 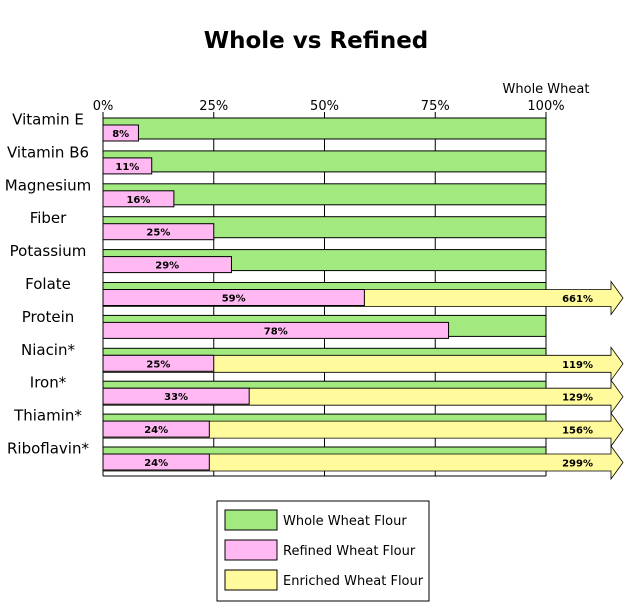 What do you see at coordinates (435, 106) in the screenshot?
I see `x-tick-label: 75%` at bounding box center [435, 106].